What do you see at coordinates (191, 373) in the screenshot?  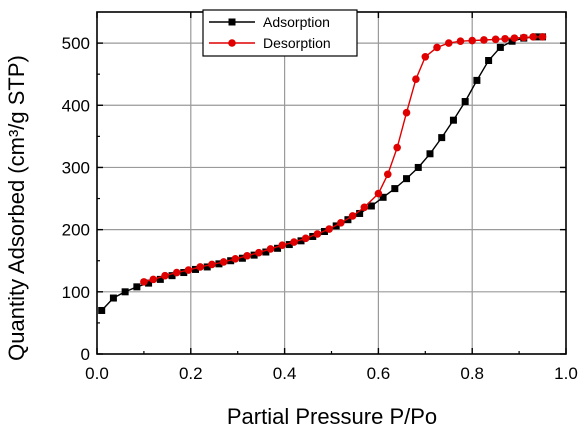 I see `x-tick-label: 0.2` at bounding box center [191, 373].